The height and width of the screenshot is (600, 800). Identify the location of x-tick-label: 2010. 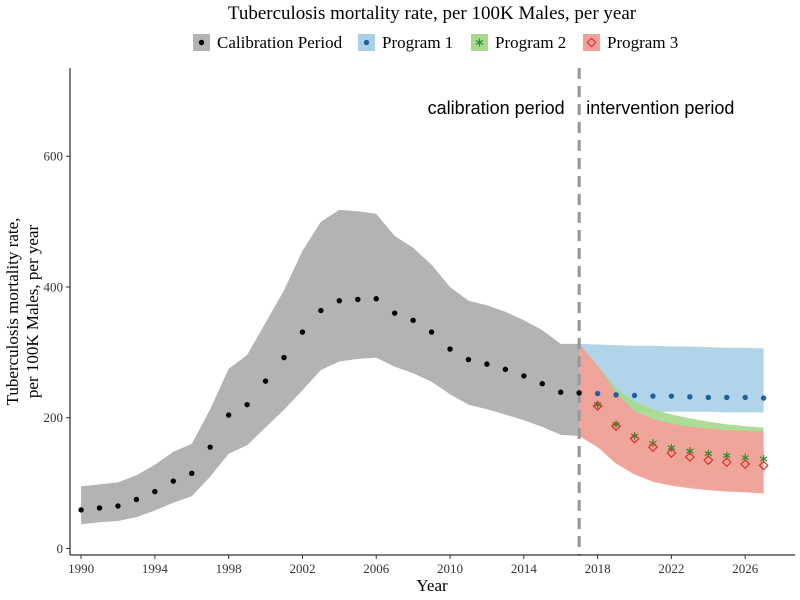
(450, 568).